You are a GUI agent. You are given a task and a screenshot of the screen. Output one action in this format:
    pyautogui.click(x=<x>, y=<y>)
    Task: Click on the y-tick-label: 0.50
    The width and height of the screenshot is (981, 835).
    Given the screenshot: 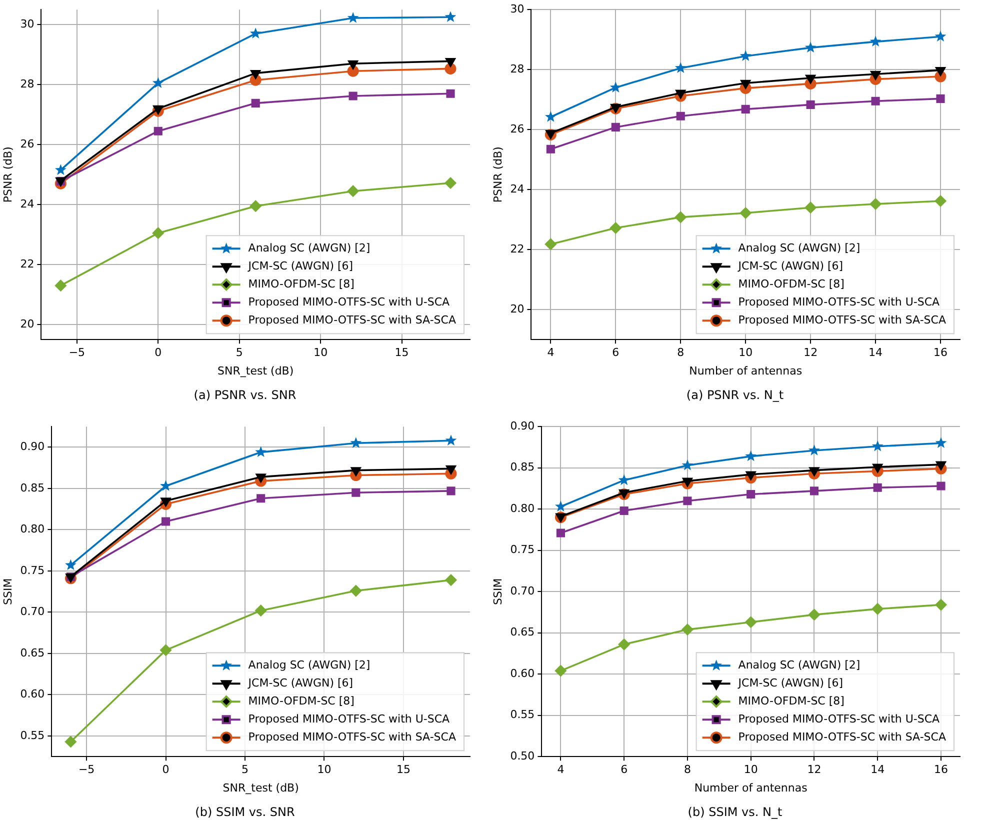 What is the action you would take?
    pyautogui.click(x=522, y=755)
    